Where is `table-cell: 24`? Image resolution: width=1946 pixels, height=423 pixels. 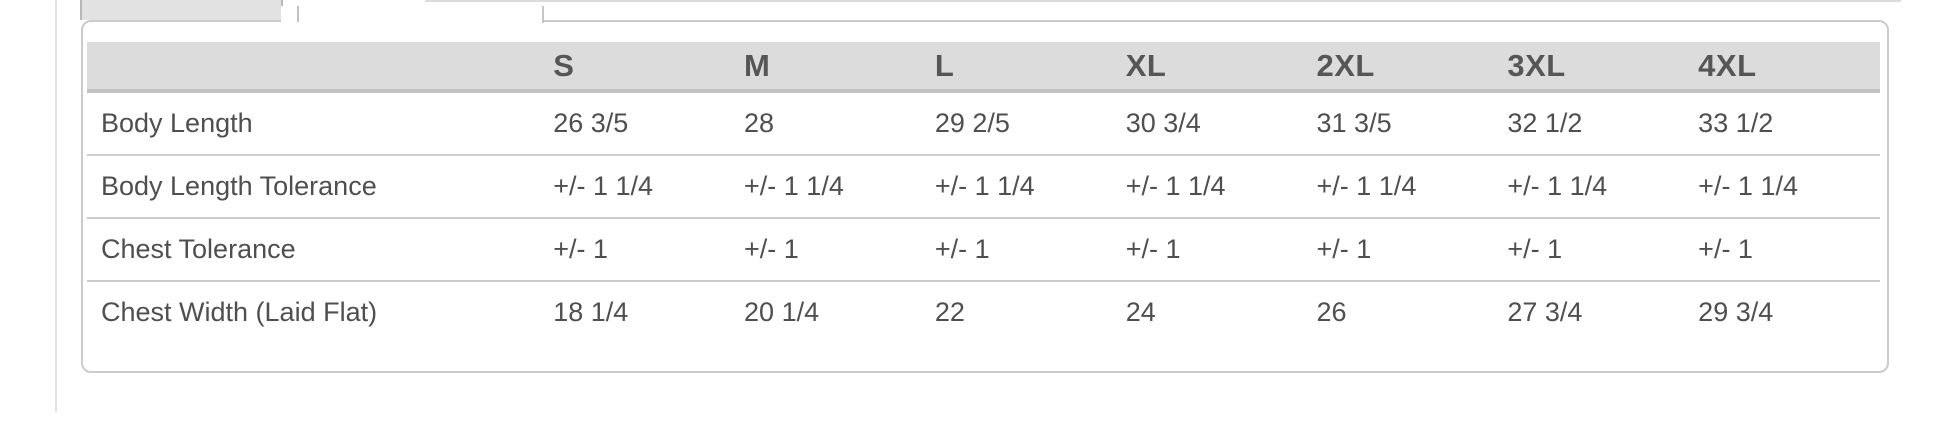 table-cell: 24 is located at coordinates (1140, 312).